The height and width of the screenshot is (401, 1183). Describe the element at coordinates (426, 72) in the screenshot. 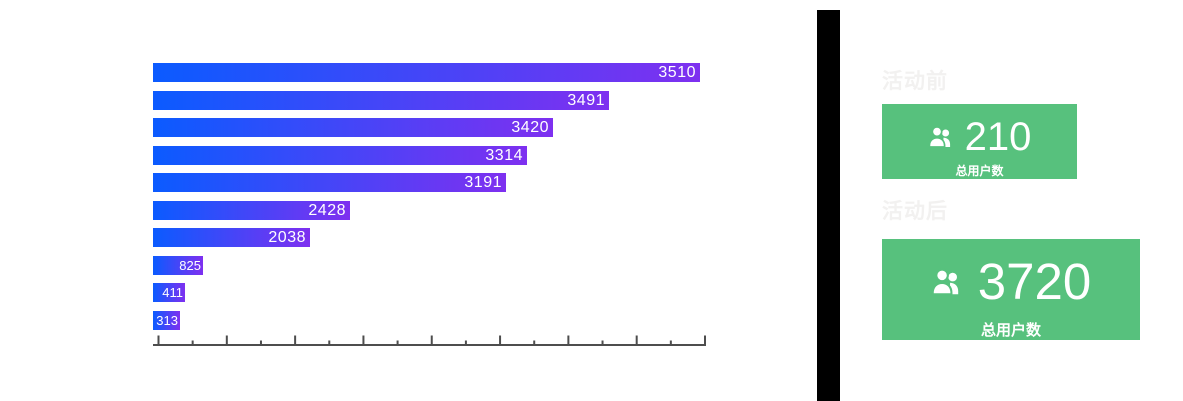

I see `bar: 3510` at that location.